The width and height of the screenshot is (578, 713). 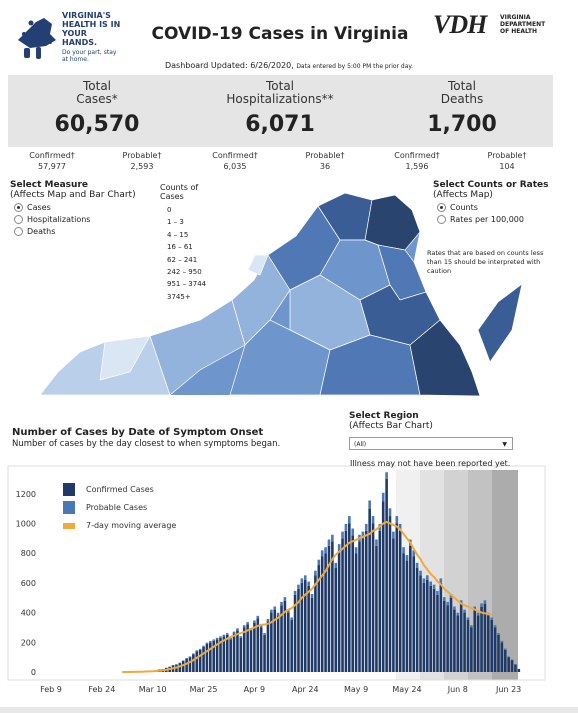 I want to click on probable-value: 104, so click(x=507, y=166).